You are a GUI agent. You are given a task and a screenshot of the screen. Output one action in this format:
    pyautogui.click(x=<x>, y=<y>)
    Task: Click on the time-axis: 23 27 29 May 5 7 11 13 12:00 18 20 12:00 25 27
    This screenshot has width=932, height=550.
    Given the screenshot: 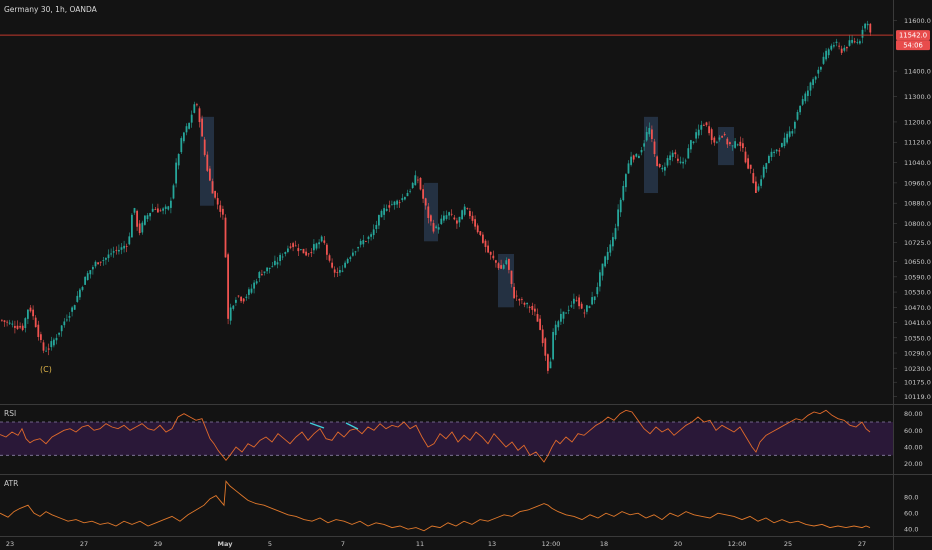 What is the action you would take?
    pyautogui.click(x=436, y=544)
    